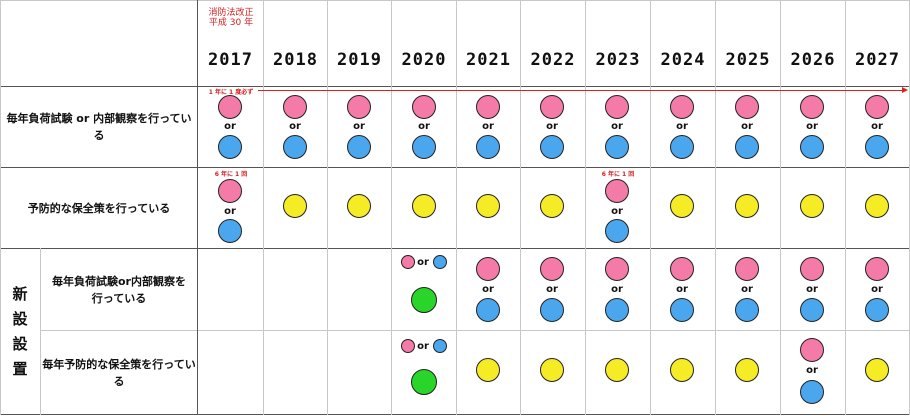 The height and width of the screenshot is (416, 910). I want to click on new-installation-char-3: 設, so click(20, 343).